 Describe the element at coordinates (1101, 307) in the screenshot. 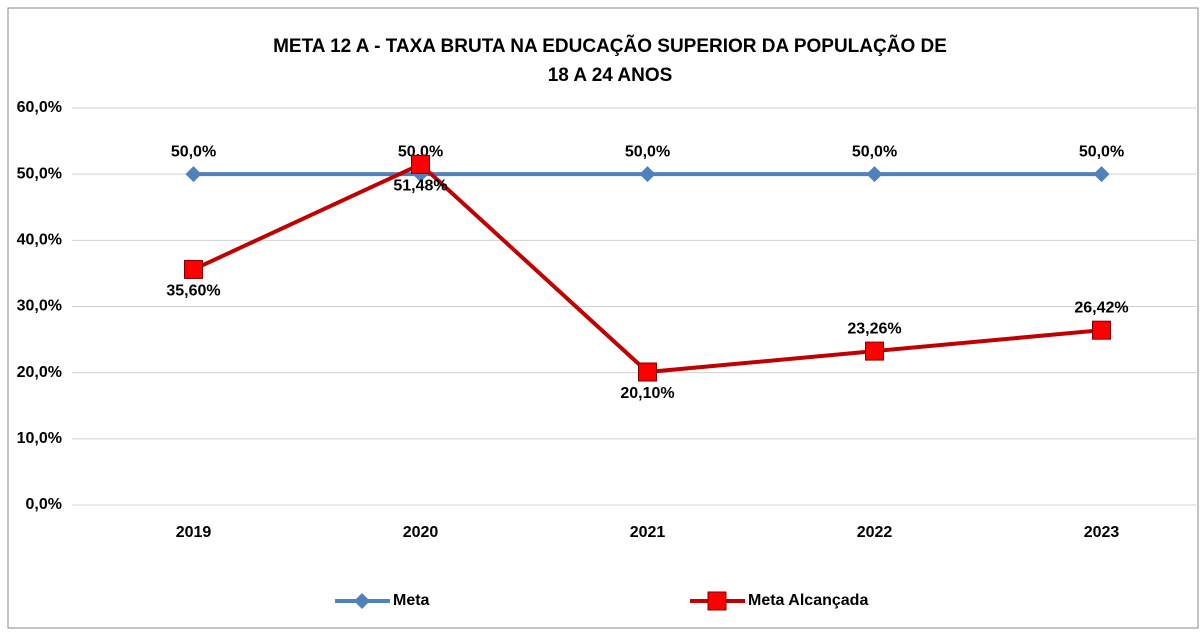

I see `data-label: 26,42%` at that location.